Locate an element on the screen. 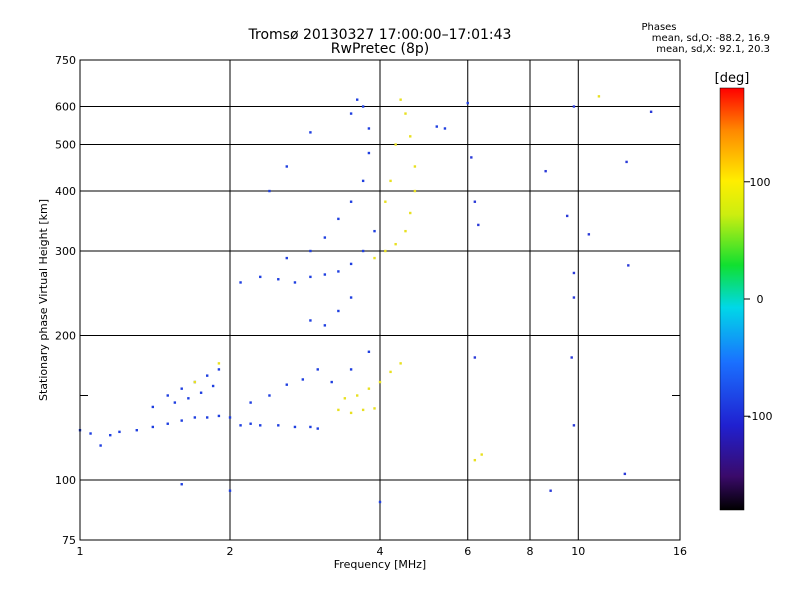 Image resolution: width=800 pixels, height=600 pixels. y-tick-label: 750 is located at coordinates (65, 60).